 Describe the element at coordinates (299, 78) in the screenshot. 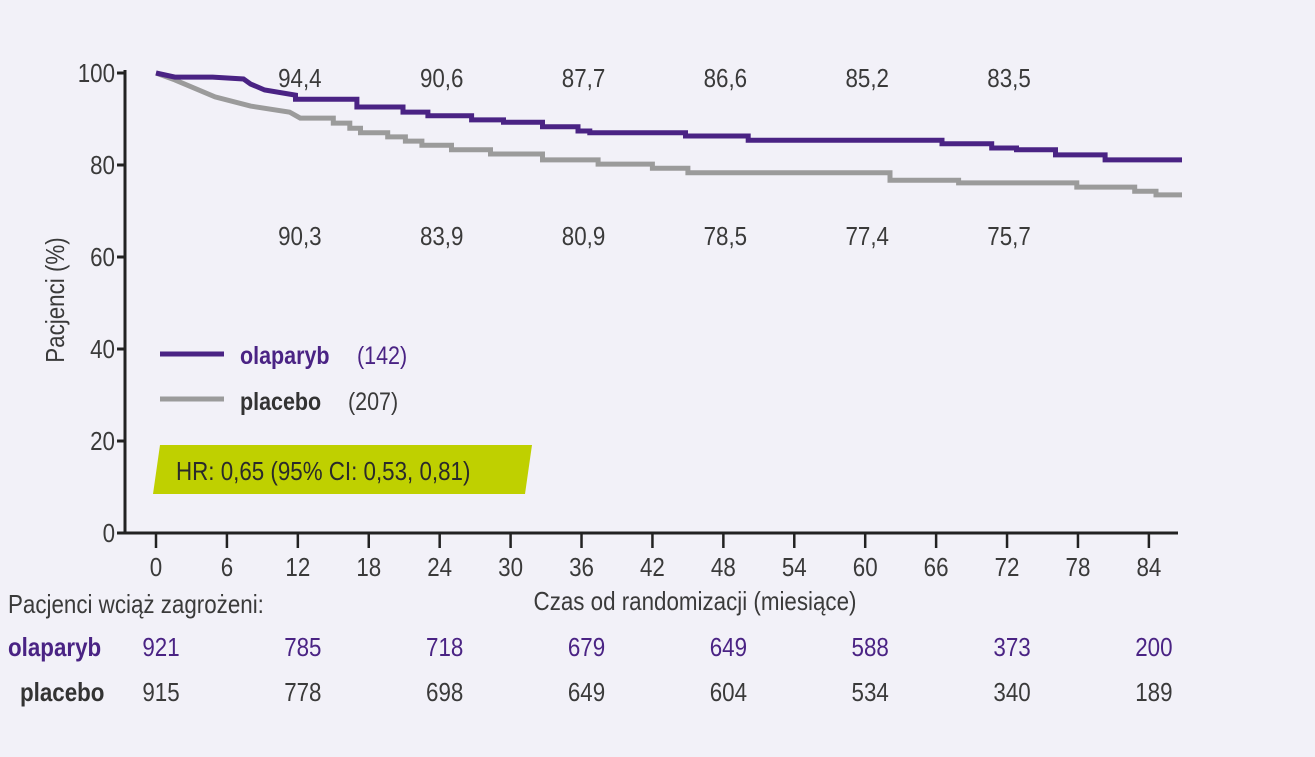

I see `annotation-olaparyb: 94,4` at that location.